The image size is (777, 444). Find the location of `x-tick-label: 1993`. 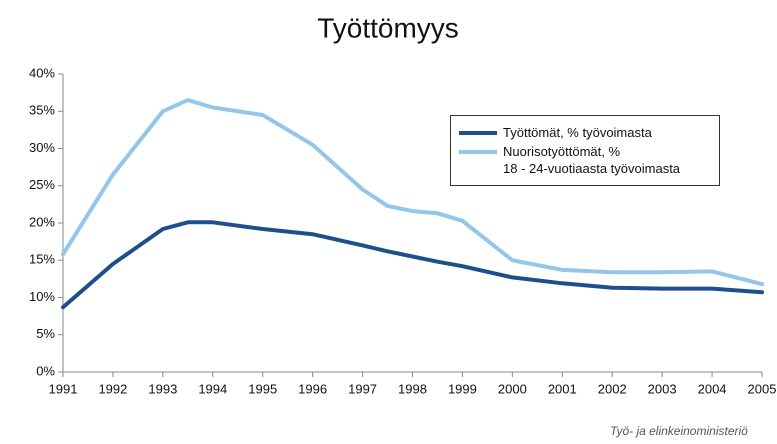

x-tick-label: 1993 is located at coordinates (162, 388).